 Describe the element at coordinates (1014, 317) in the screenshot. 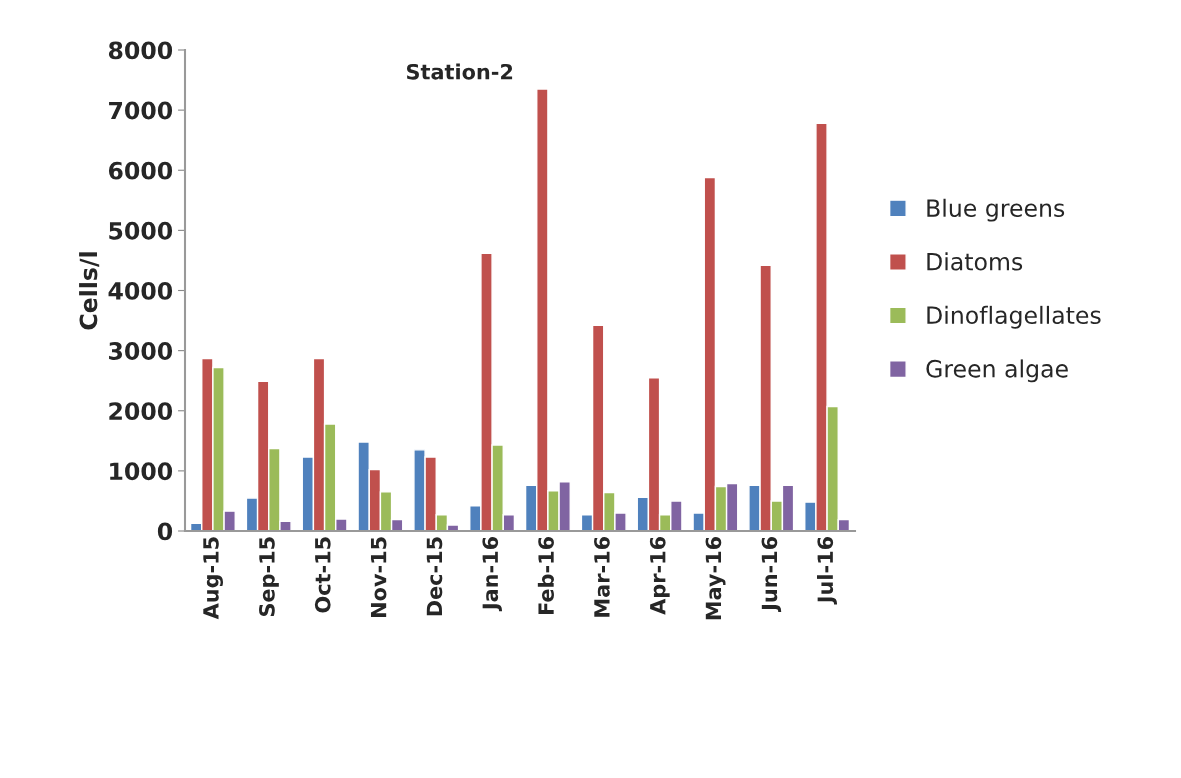

I see `legend-label: Dinoflagellates` at that location.